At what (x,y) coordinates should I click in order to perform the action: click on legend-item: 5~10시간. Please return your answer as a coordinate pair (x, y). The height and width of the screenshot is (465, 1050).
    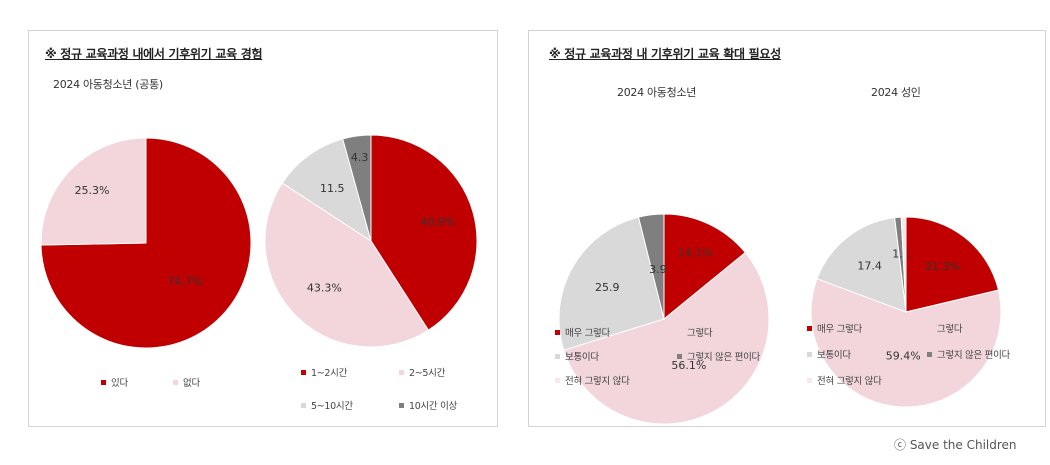
    Looking at the image, I should click on (327, 405).